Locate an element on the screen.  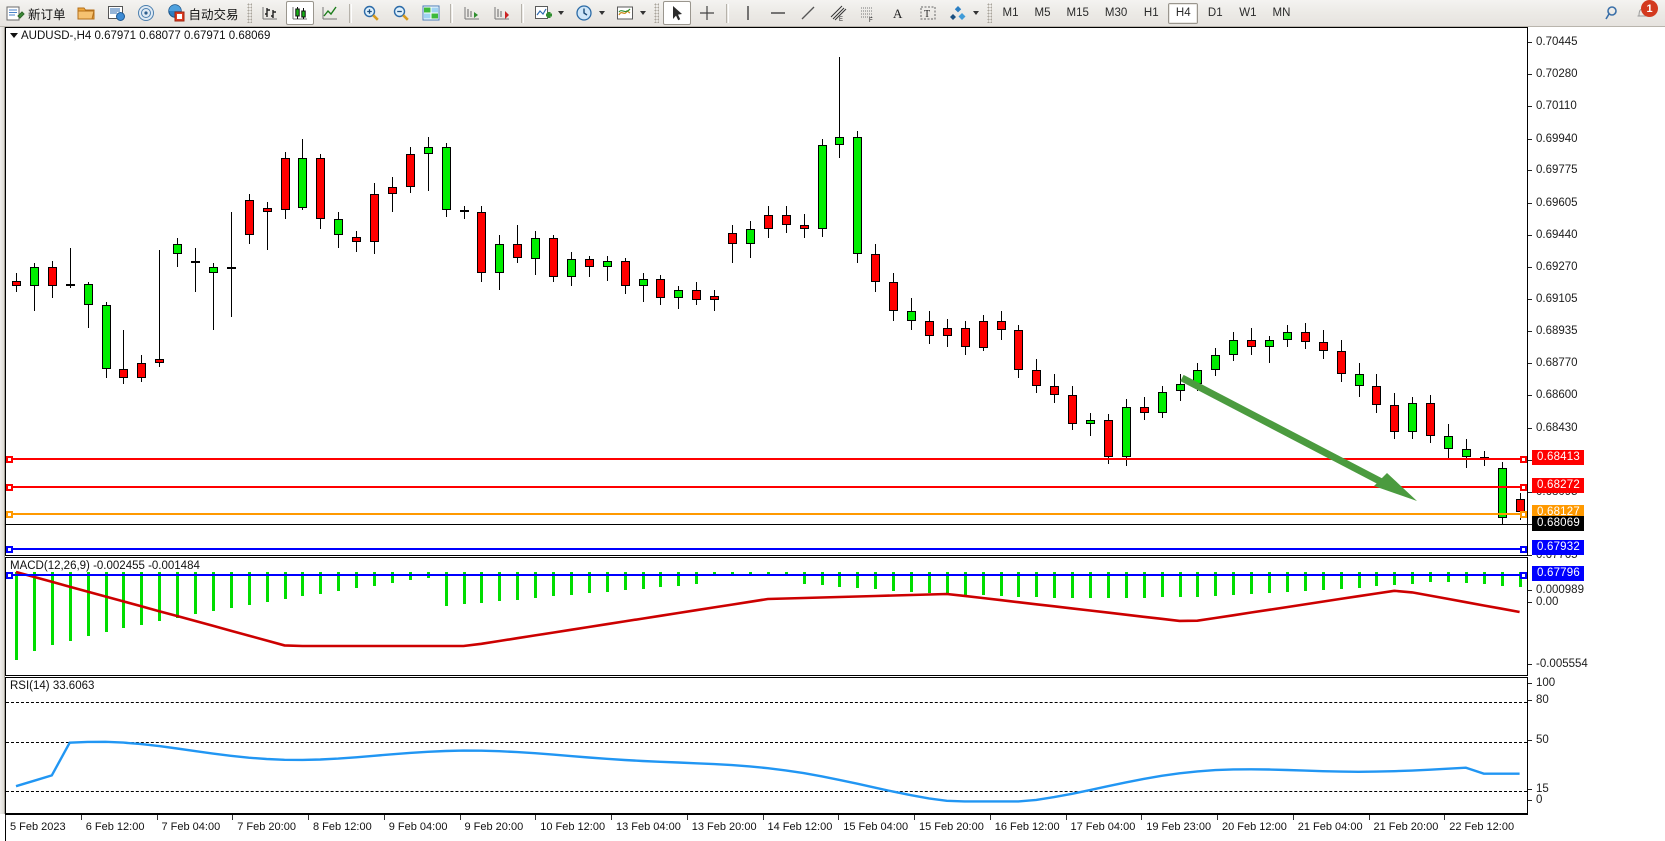
shapes-button is located at coordinates (963, 13).